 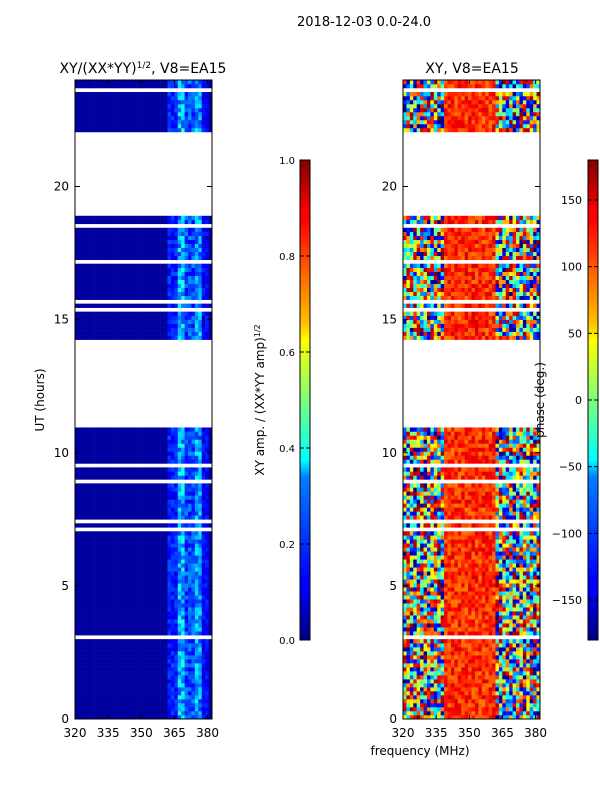 I want to click on y-tick-label: 5, so click(x=65, y=586).